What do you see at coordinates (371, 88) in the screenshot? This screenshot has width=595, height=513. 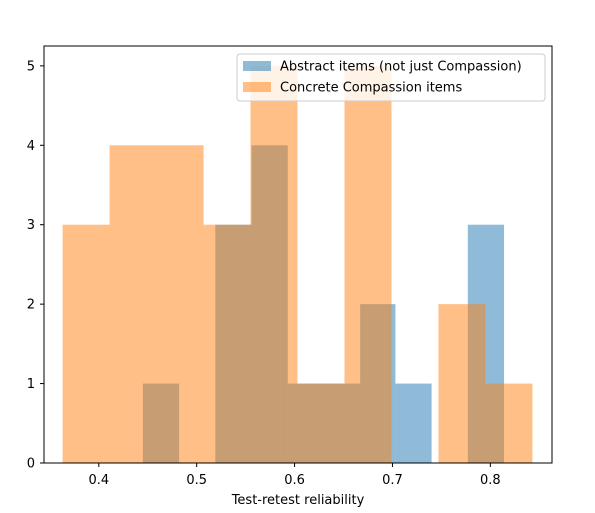 I see `legend-label-1: Concrete Compassion items` at bounding box center [371, 88].